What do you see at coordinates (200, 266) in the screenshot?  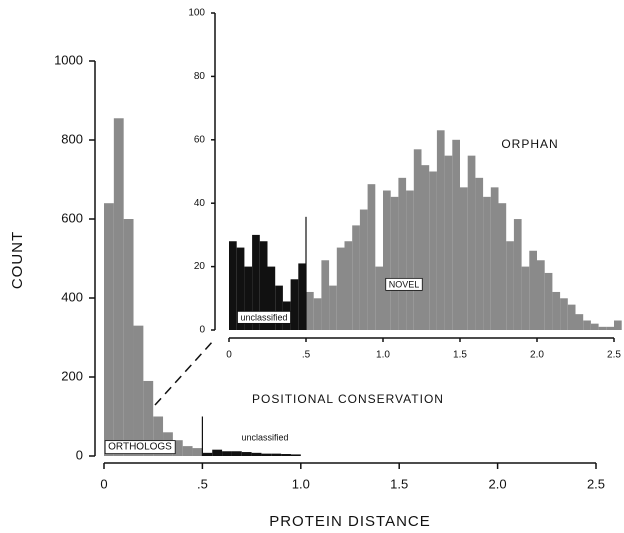 I see `y-tick-label: 20` at bounding box center [200, 266].